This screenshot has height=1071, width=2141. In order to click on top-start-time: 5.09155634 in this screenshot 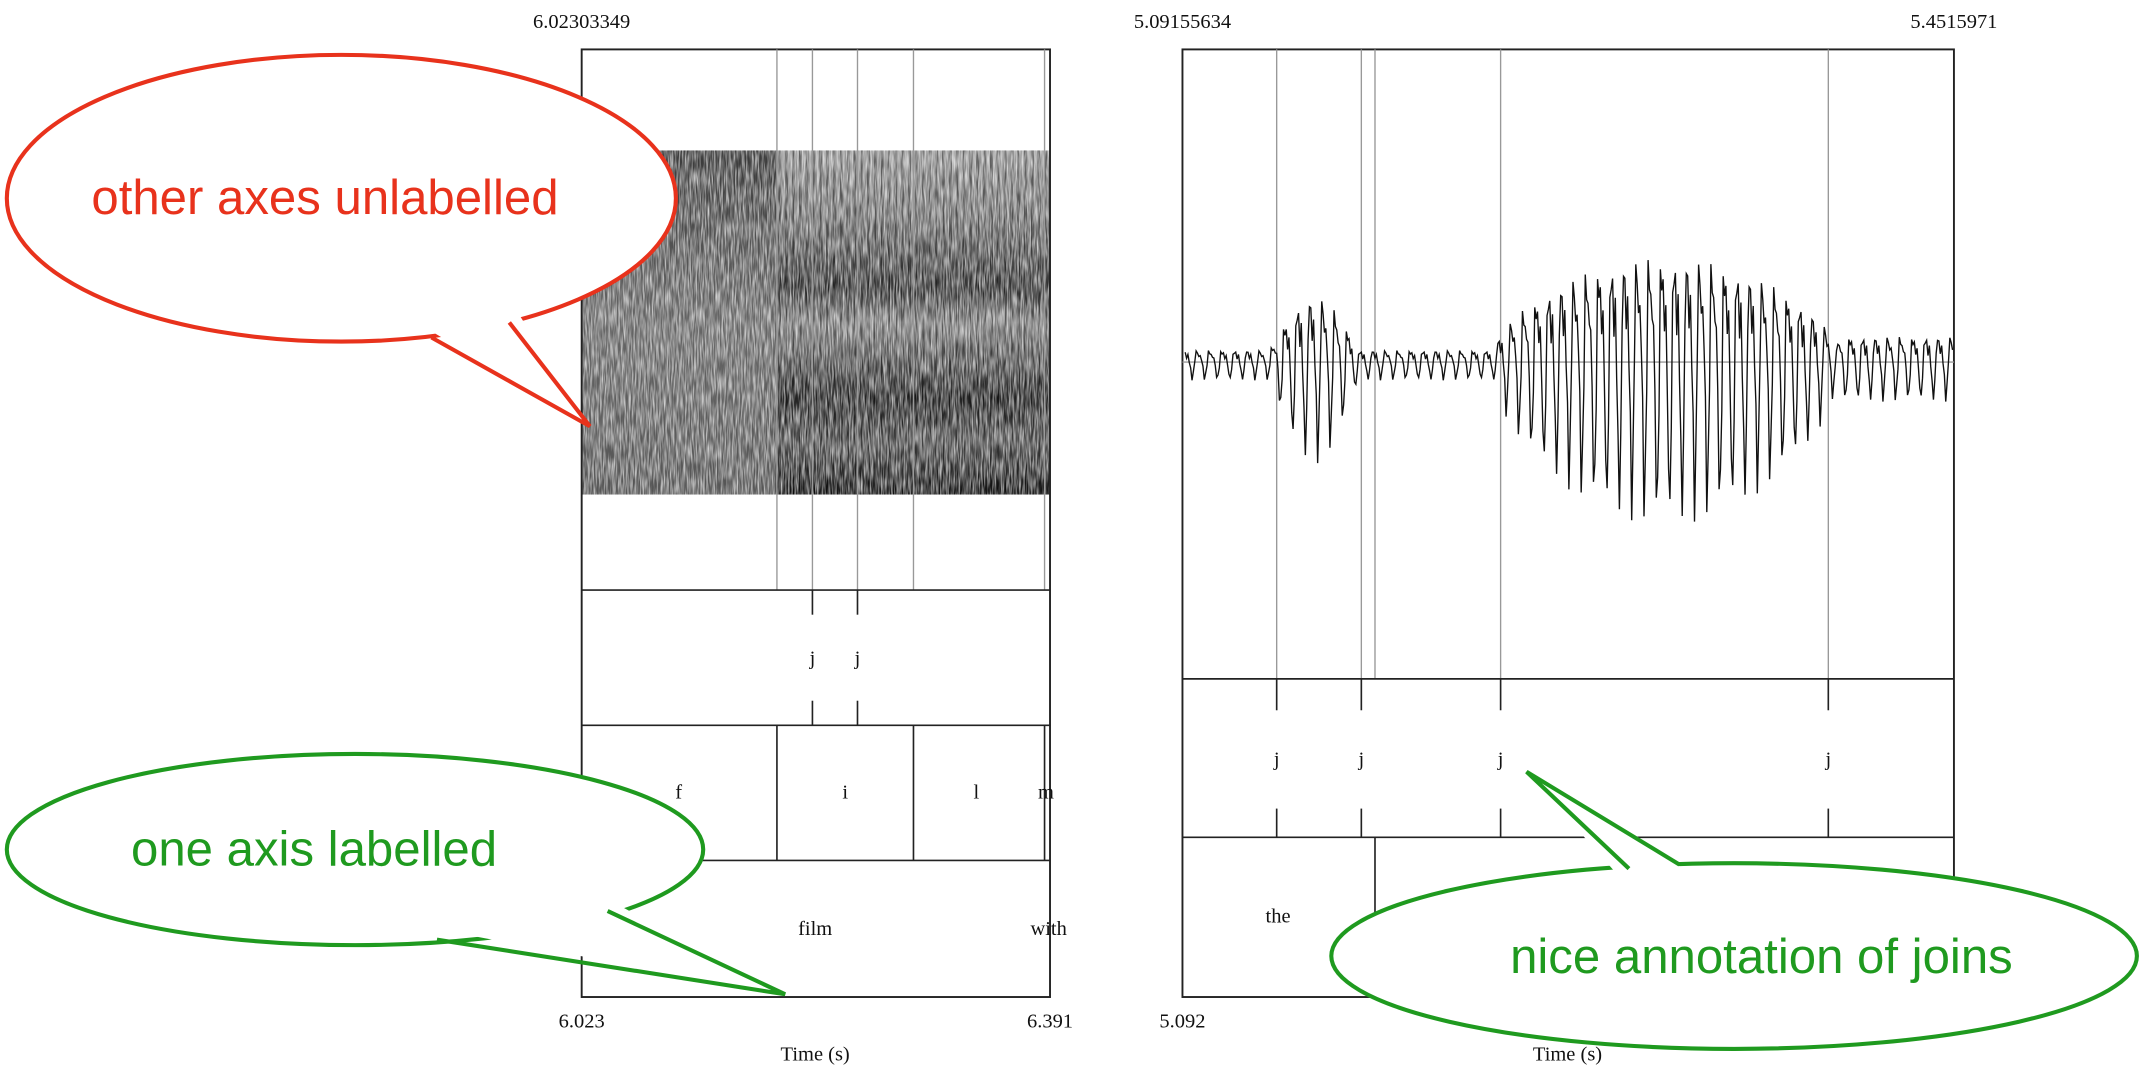, I will do `click(1182, 22)`.